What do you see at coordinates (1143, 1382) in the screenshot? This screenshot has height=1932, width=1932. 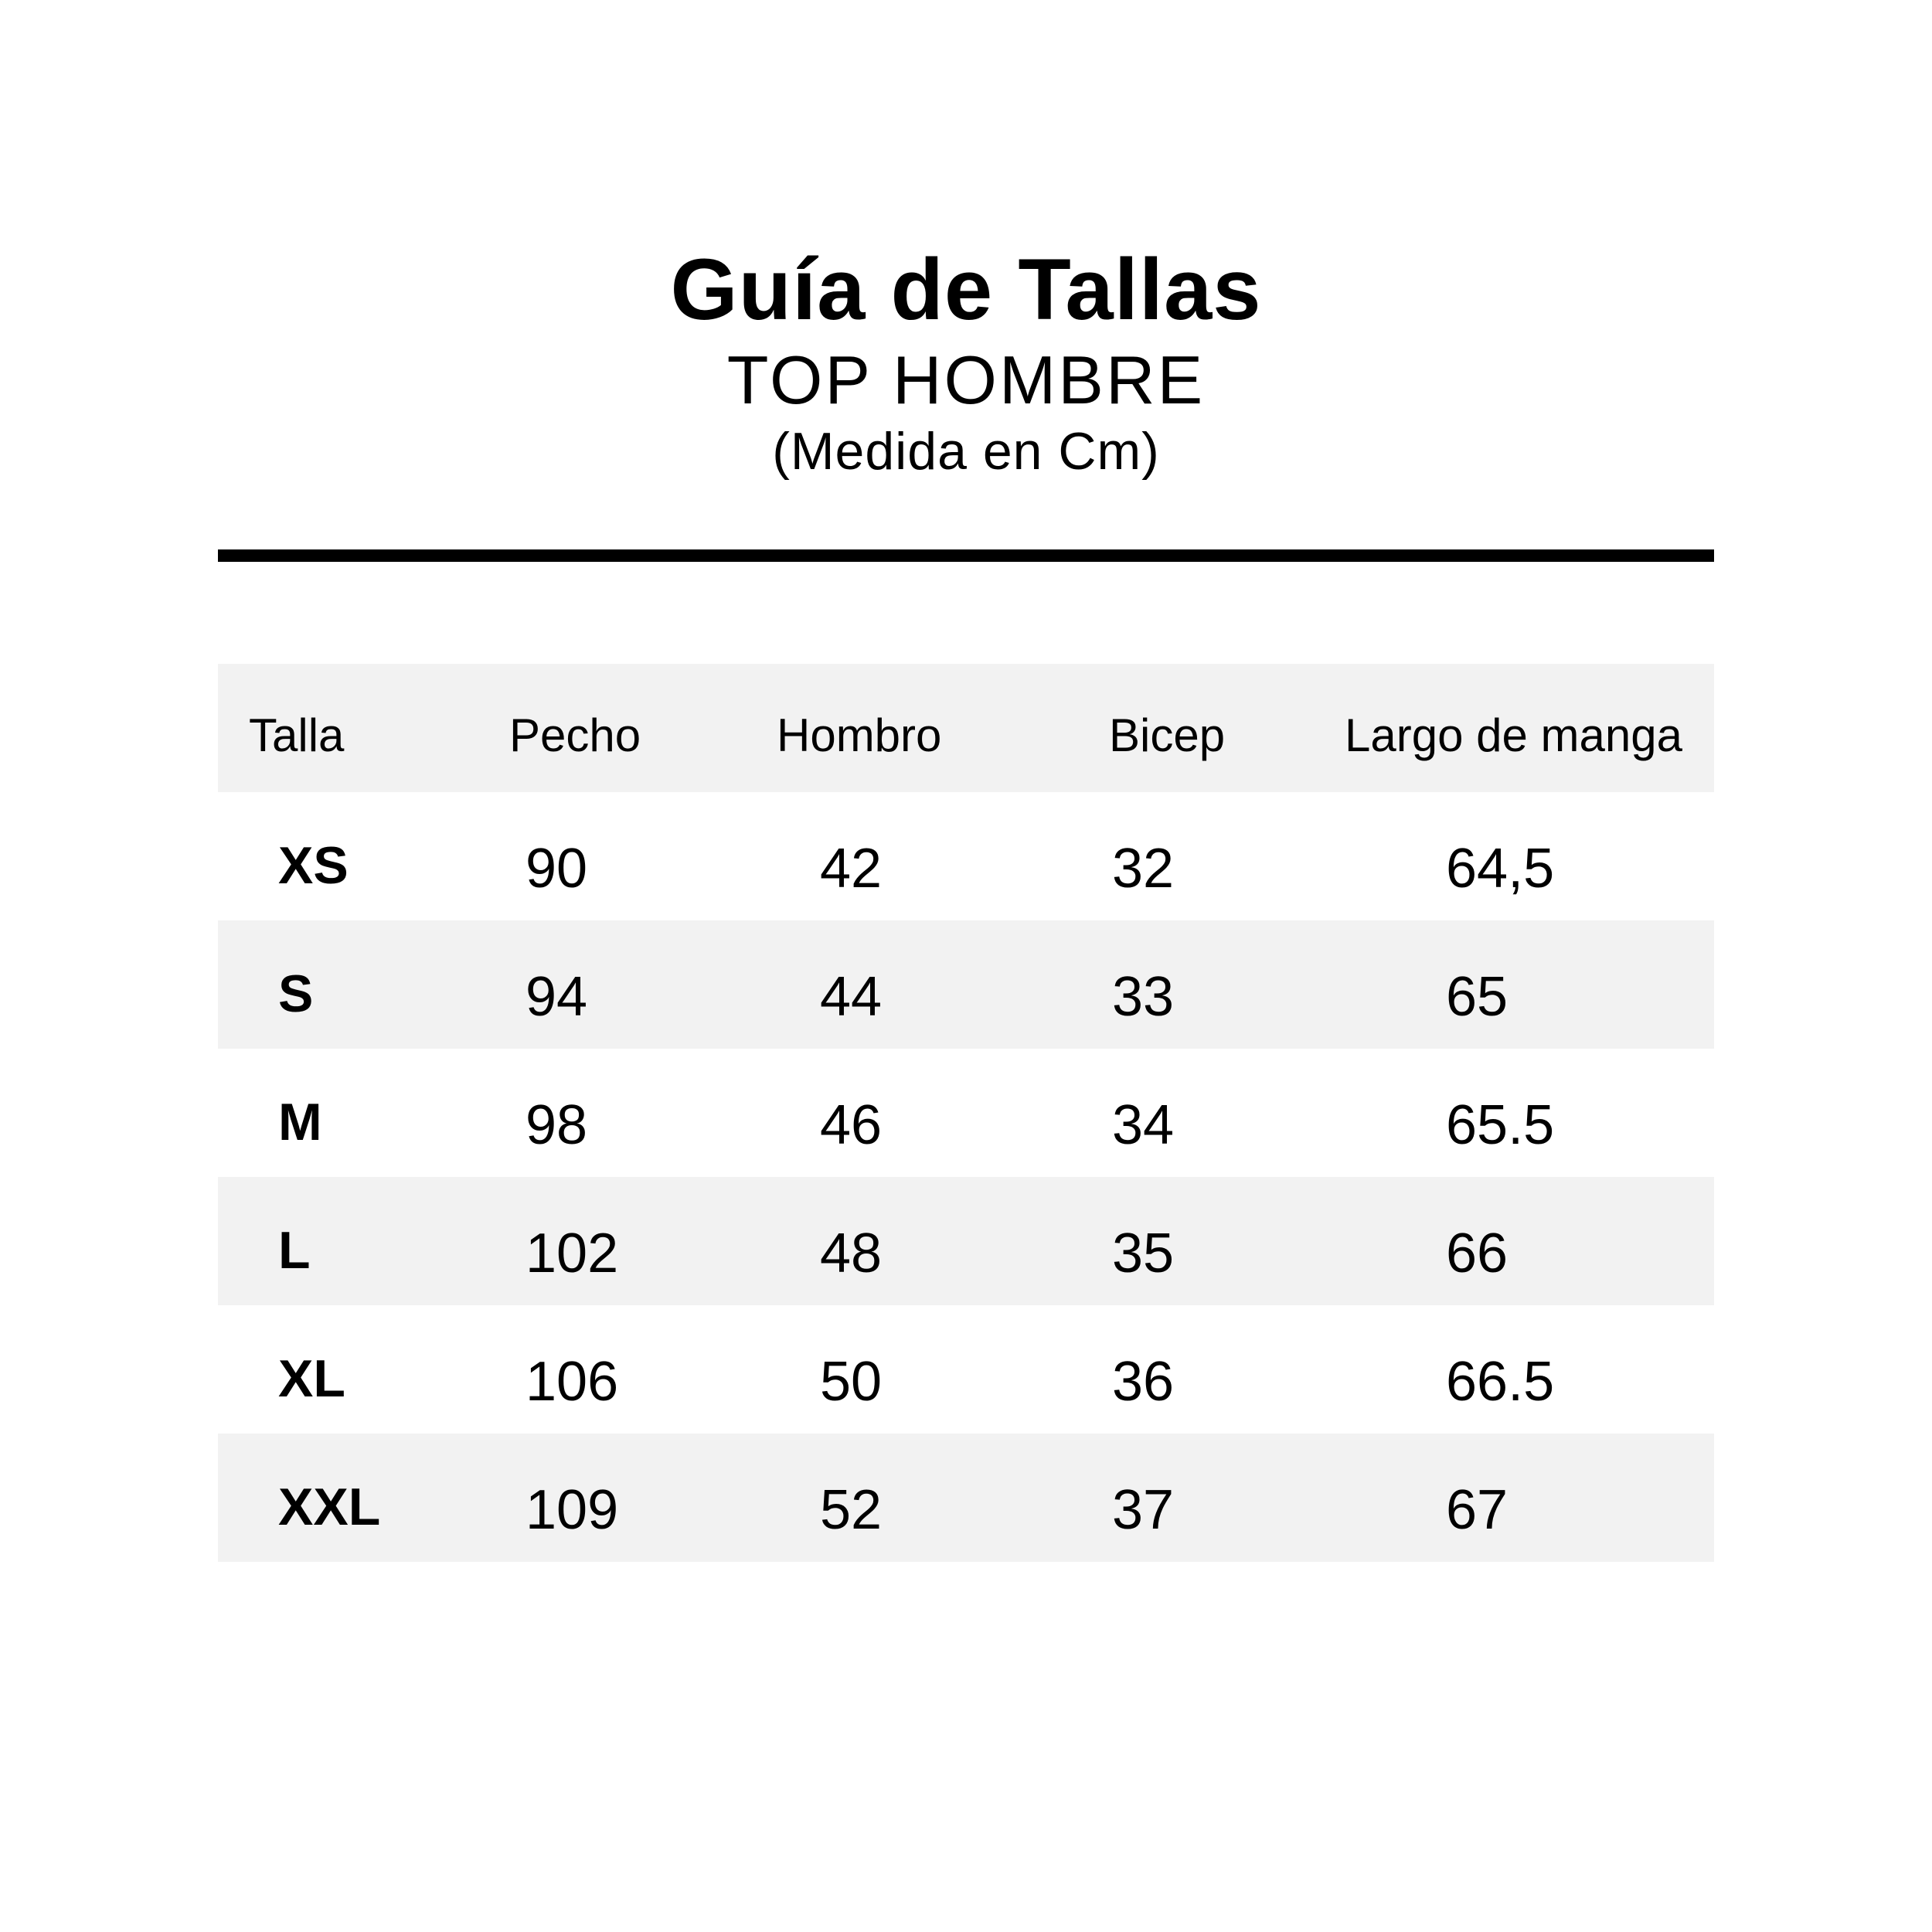 I see `measurement-value: 36` at bounding box center [1143, 1382].